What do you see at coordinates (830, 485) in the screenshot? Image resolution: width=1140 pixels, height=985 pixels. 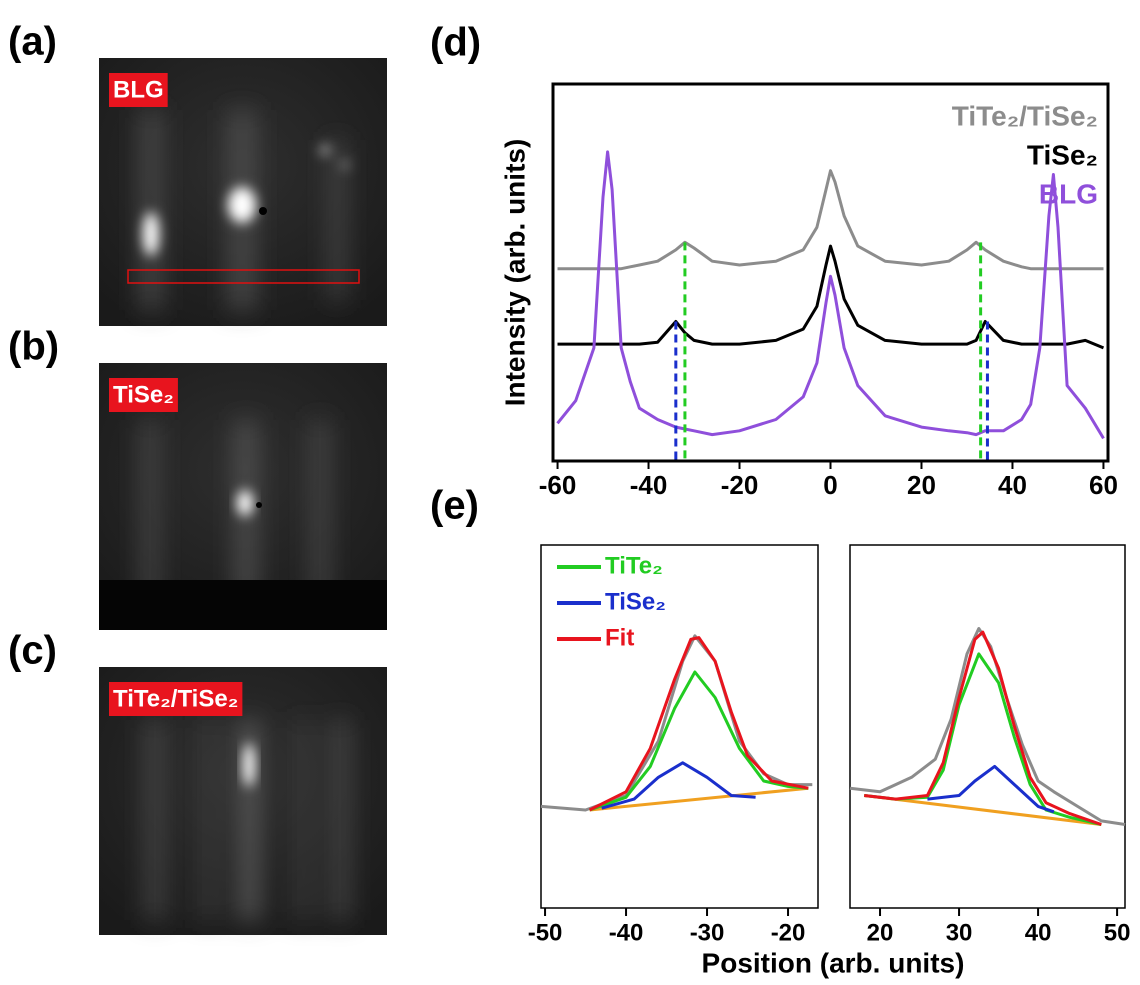 I see `x-tick-label: 0` at bounding box center [830, 485].